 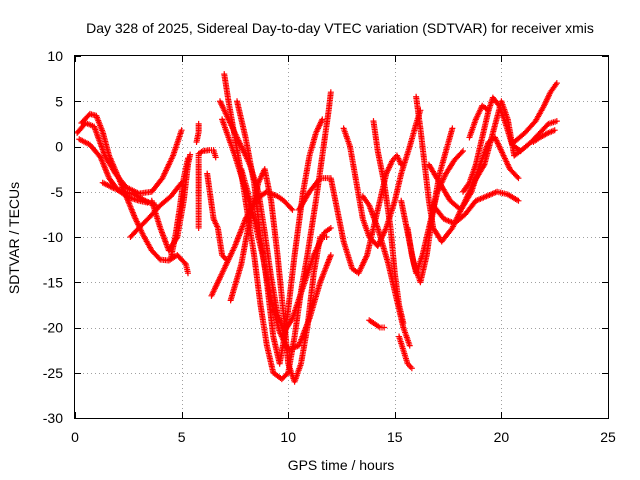 What do you see at coordinates (59, 101) in the screenshot?
I see `y-tick-label: 5` at bounding box center [59, 101].